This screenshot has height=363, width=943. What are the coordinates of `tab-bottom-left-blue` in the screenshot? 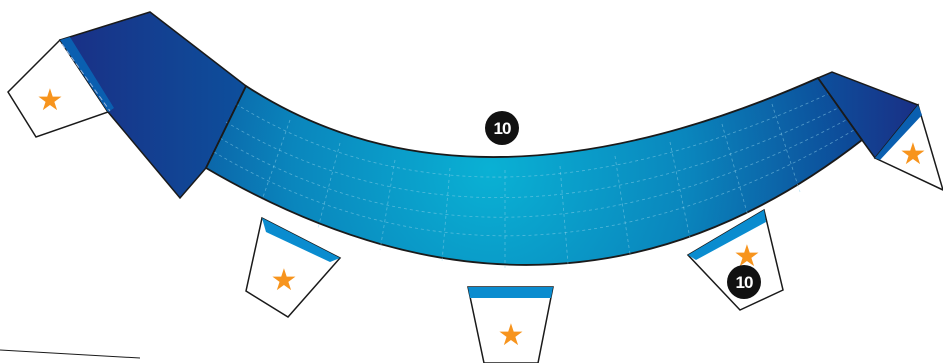 It's located at (301, 240).